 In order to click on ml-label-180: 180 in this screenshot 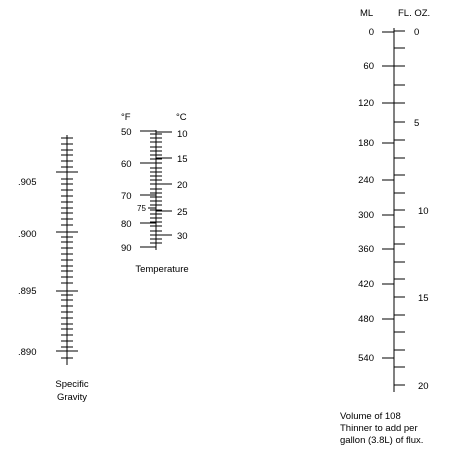, I will do `click(366, 143)`.